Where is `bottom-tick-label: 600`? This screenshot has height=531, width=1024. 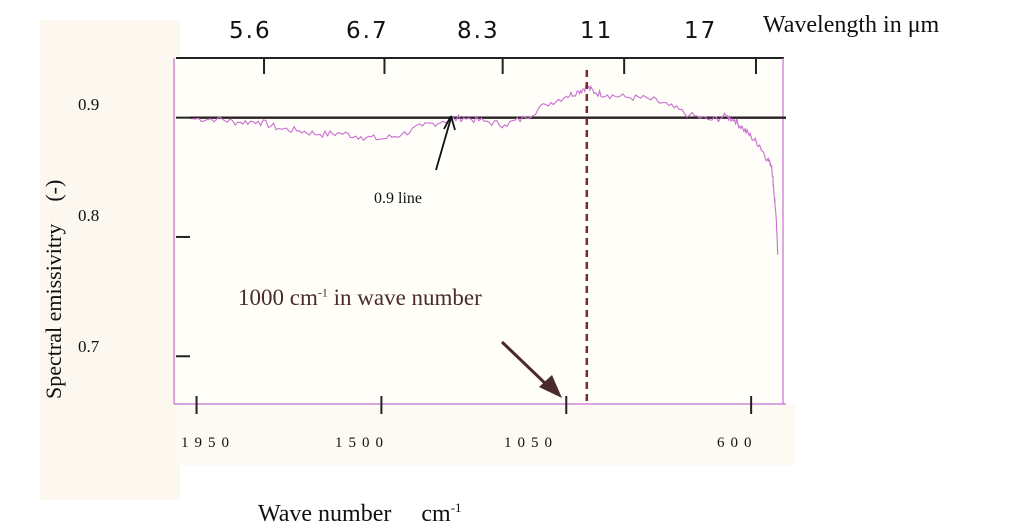
bottom-tick-label: 600 is located at coordinates (737, 443).